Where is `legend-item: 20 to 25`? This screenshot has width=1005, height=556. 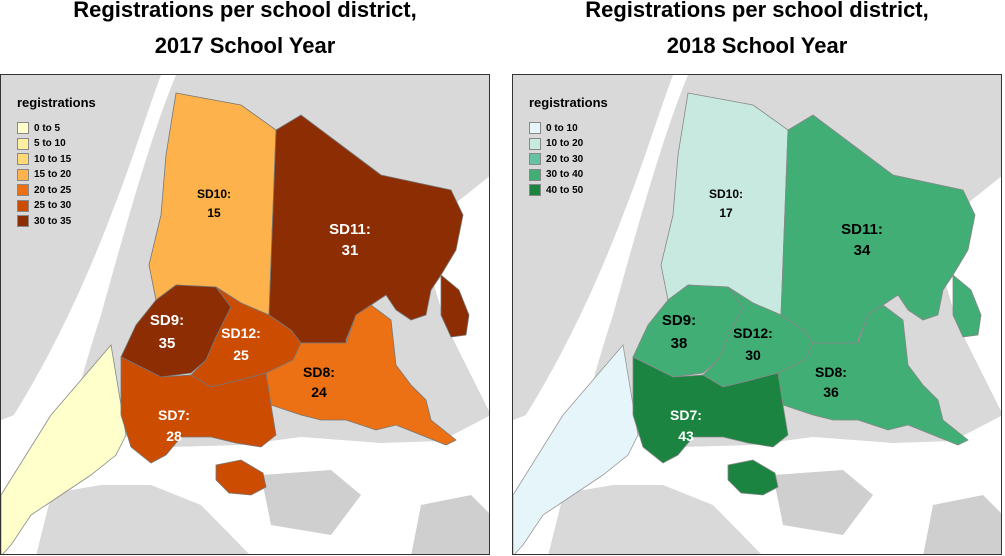
legend-item: 20 to 25 is located at coordinates (44, 190).